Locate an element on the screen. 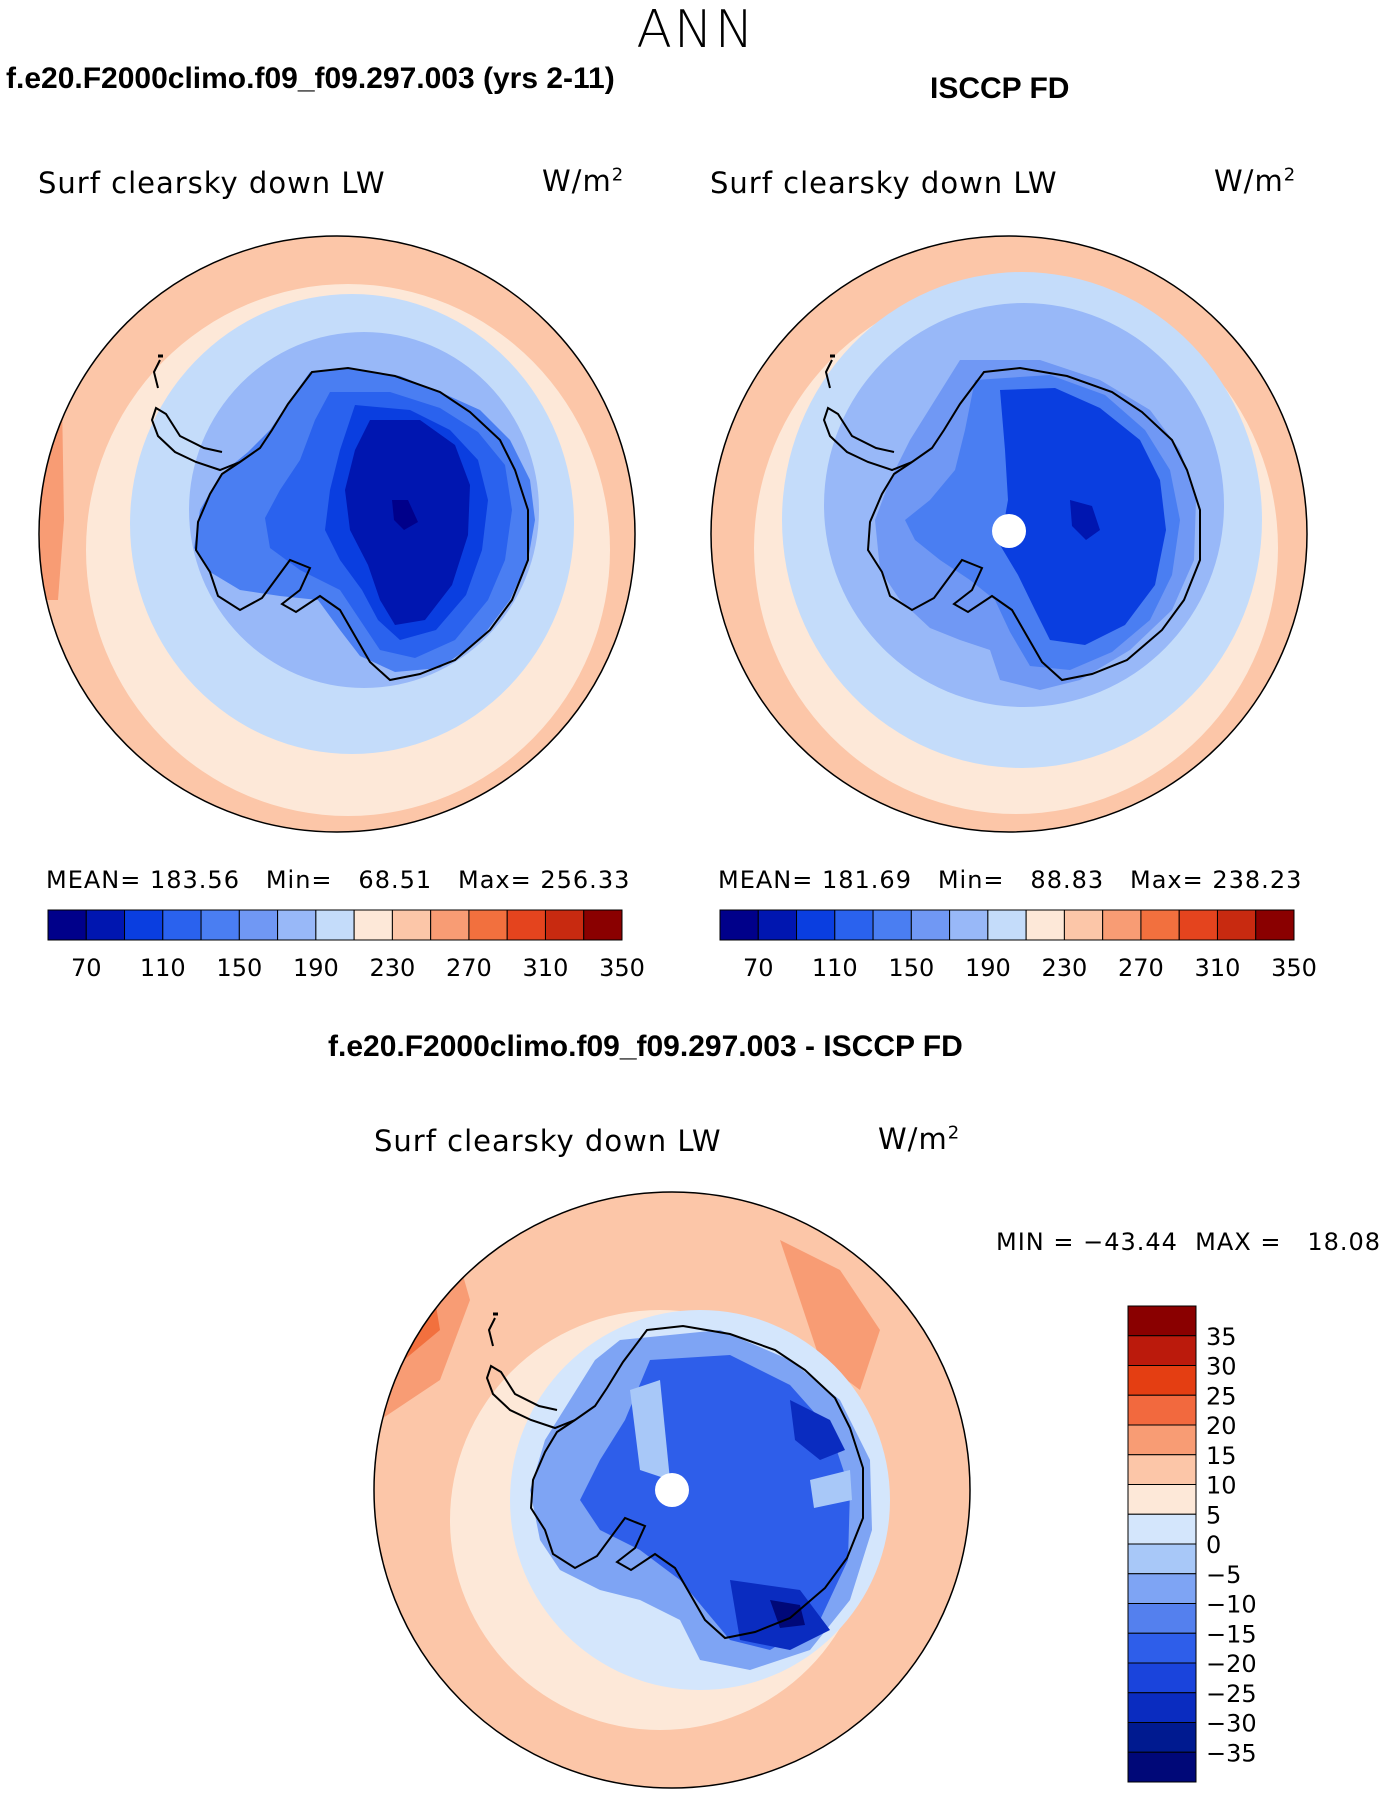 The height and width of the screenshot is (1800, 1392). colorbar-tick-label: −35 is located at coordinates (1231, 1753).